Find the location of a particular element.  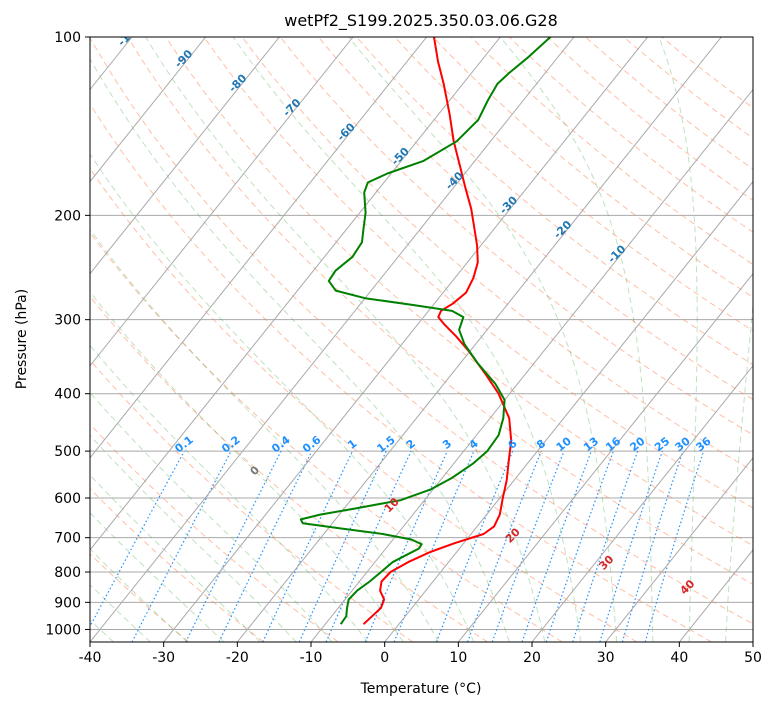

chart-title: wetPf2_S199.2025.350.03.06.G28 is located at coordinates (421, 21).